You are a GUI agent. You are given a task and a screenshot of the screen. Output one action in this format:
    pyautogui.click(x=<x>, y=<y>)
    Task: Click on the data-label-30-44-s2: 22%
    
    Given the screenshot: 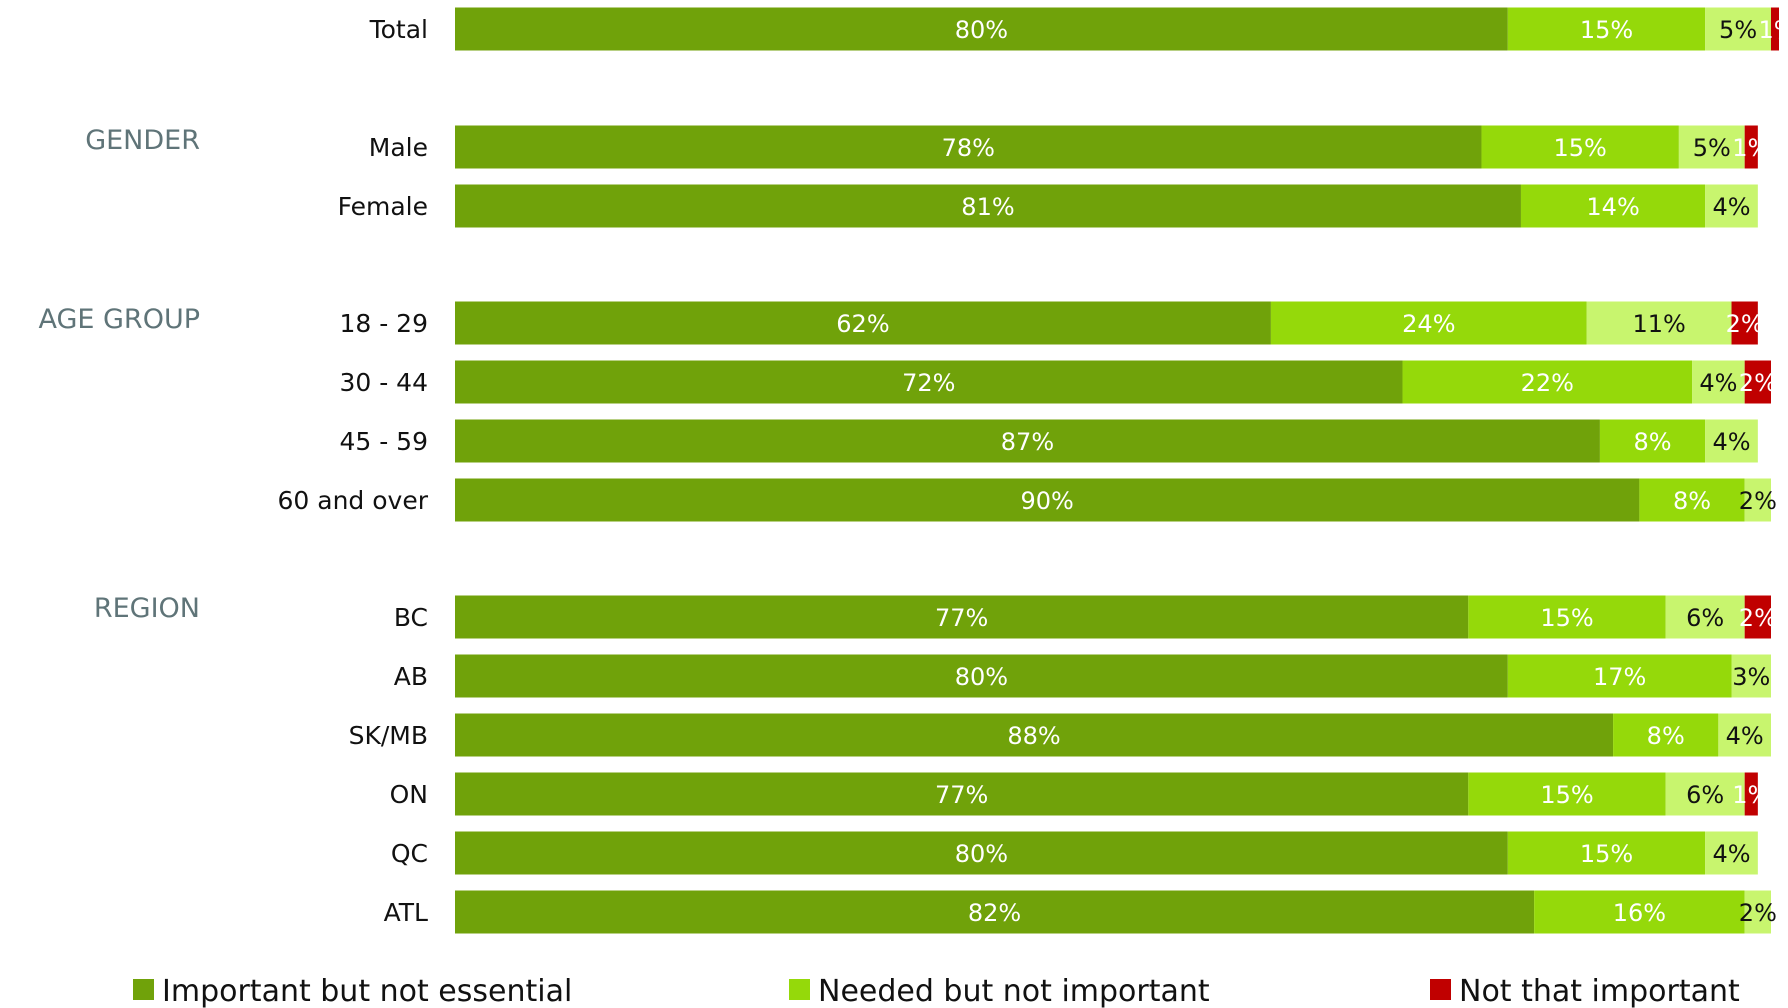 What is the action you would take?
    pyautogui.click(x=1547, y=383)
    